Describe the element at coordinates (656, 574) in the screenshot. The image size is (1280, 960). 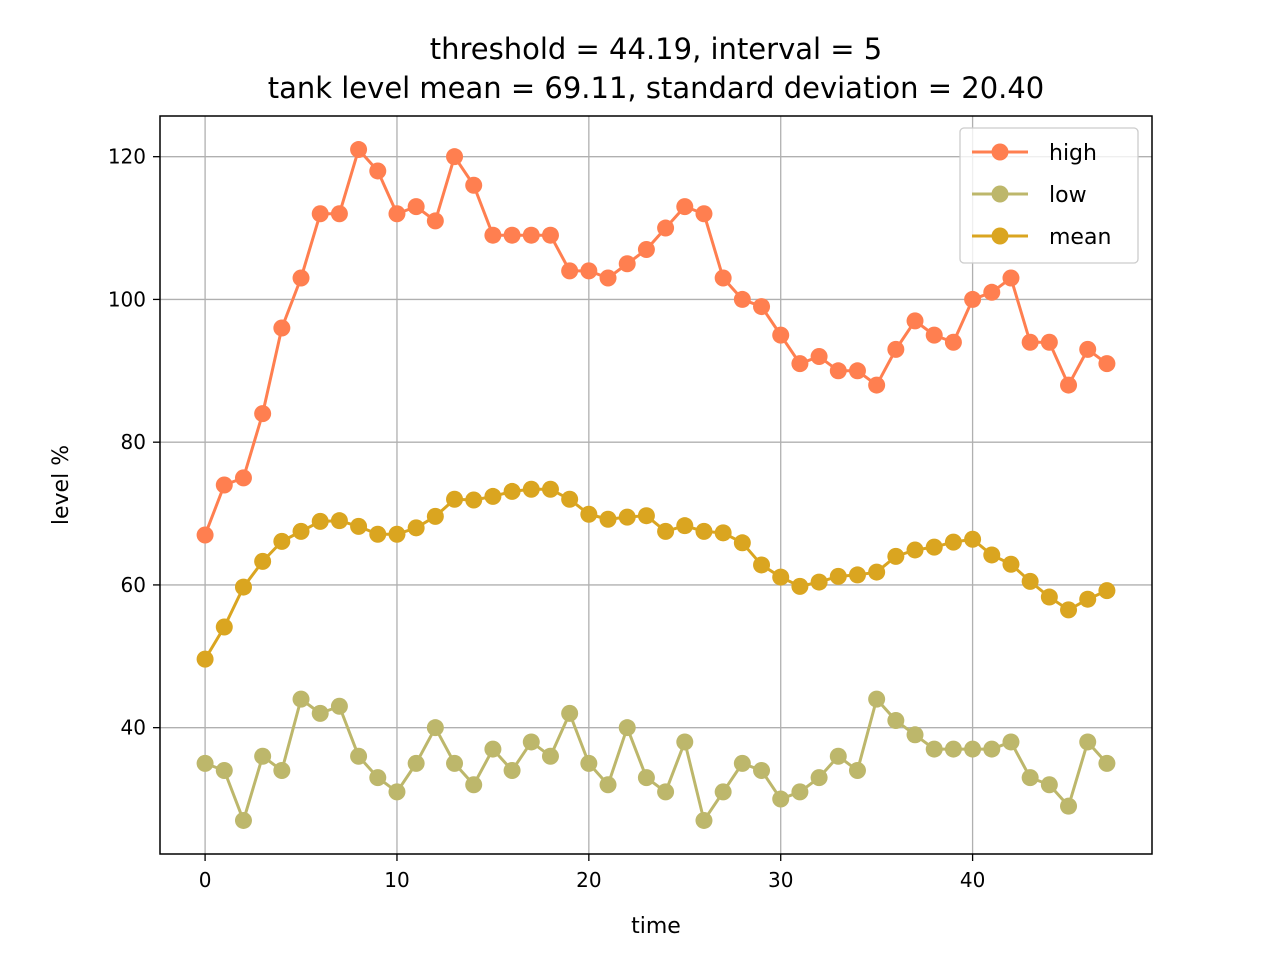
I see `series-mean` at that location.